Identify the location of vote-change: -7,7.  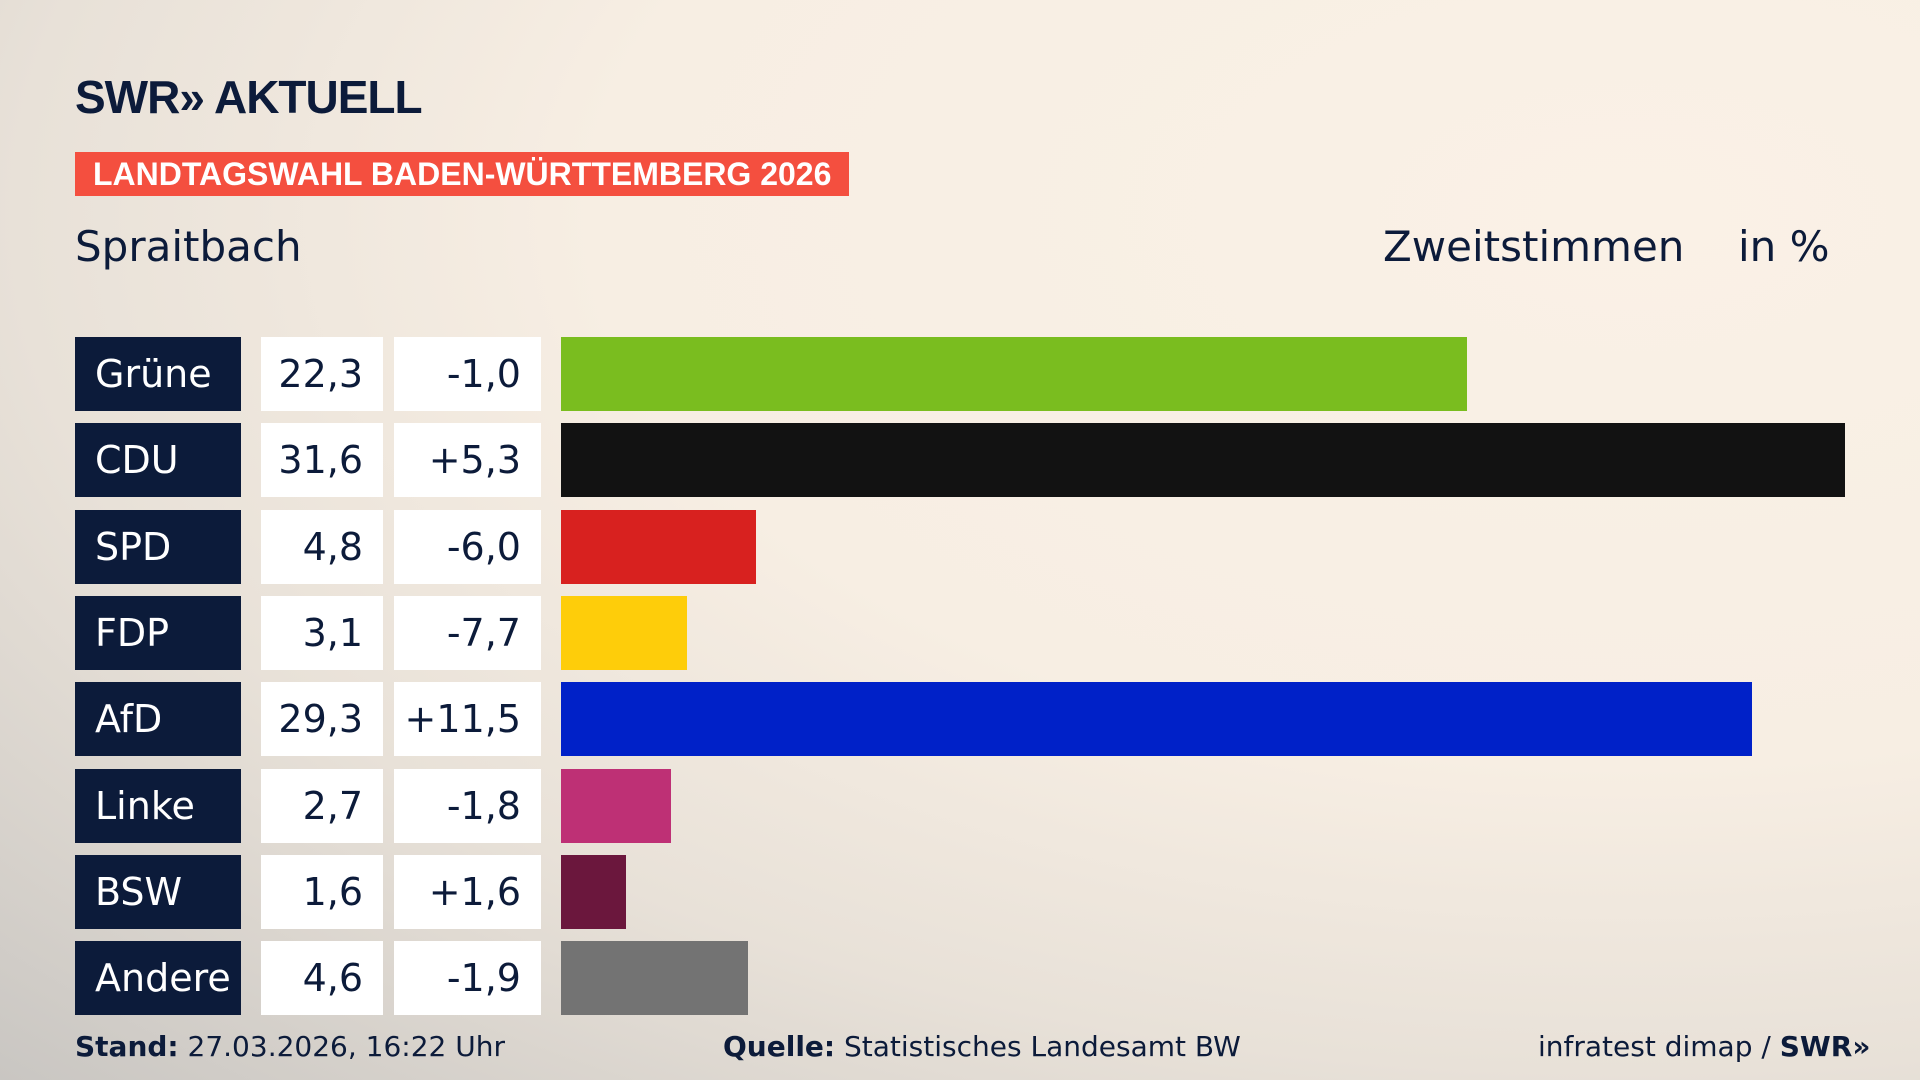
(467, 632).